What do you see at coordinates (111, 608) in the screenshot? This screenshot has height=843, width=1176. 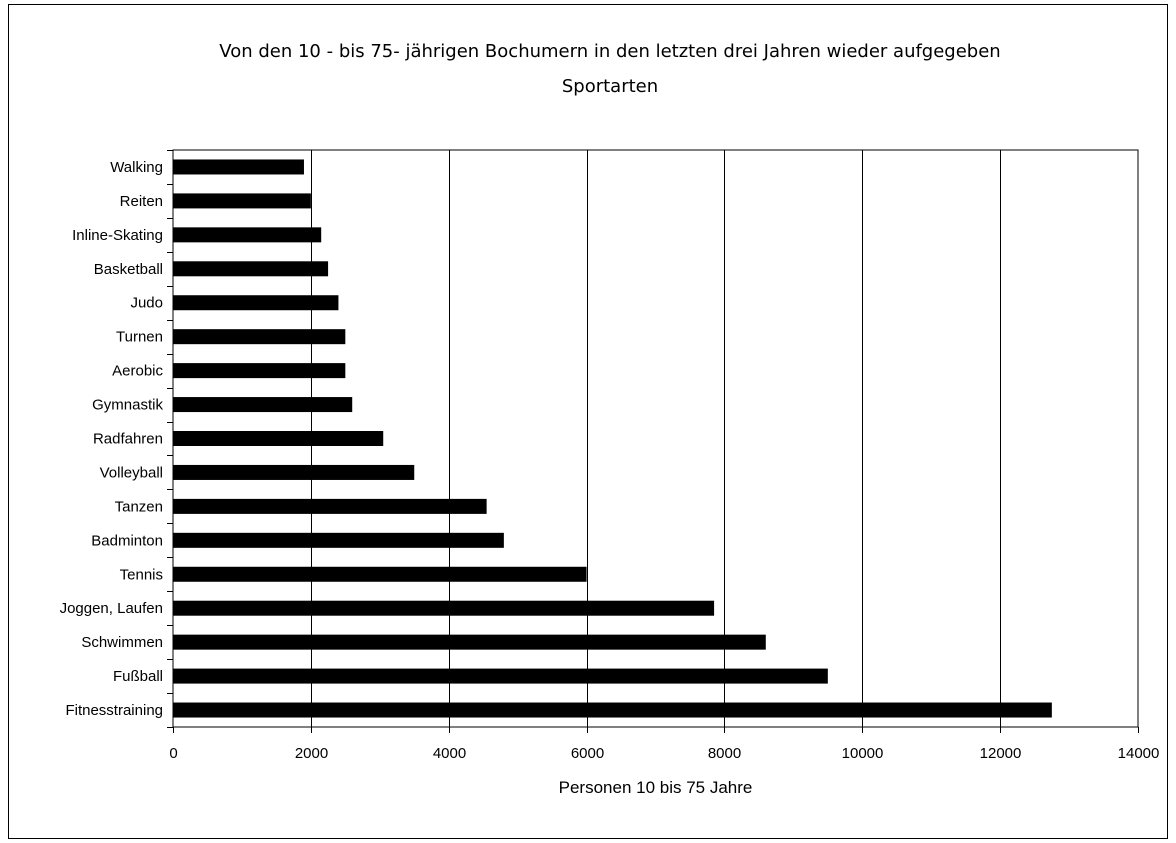 I see `category-label: Joggen, Laufen` at bounding box center [111, 608].